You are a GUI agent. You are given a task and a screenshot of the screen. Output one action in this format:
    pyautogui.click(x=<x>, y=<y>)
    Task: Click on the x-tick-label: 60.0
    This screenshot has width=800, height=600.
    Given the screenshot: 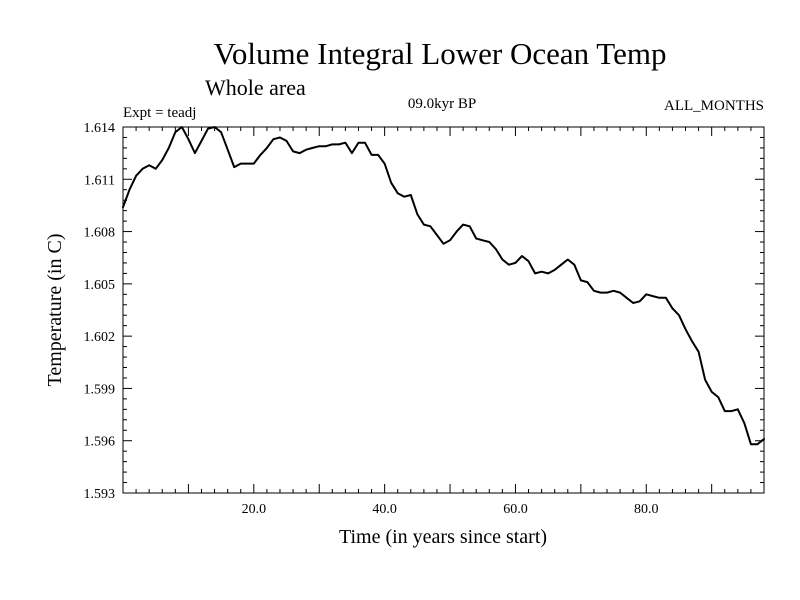 What is the action you would take?
    pyautogui.click(x=515, y=509)
    